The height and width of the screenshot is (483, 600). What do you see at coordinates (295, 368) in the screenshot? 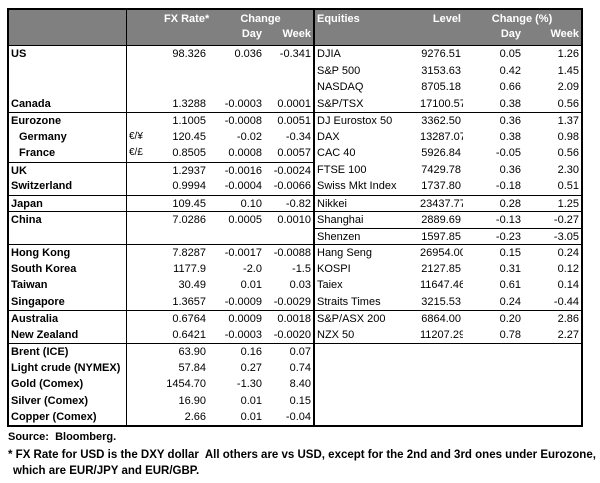
I see `table-row: Light crude (NYMEX) 57.84 0.27 0.74` at bounding box center [295, 368].